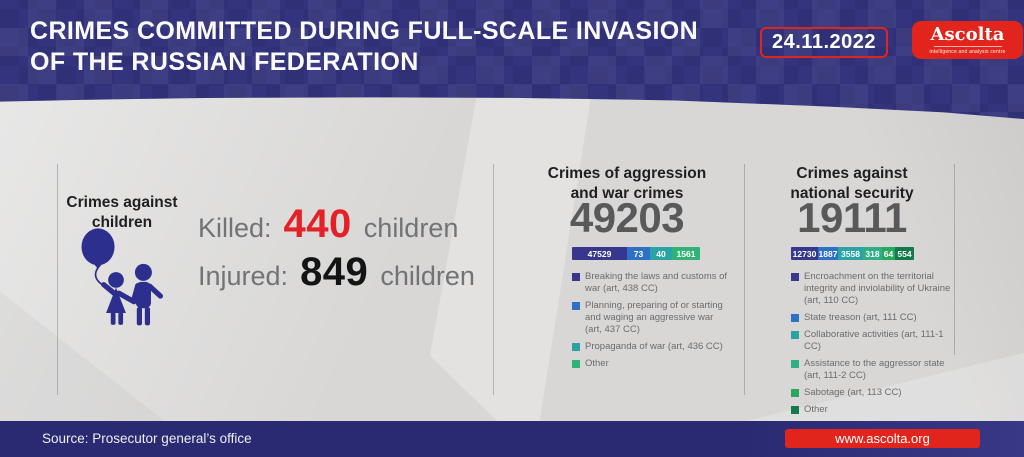 The width and height of the screenshot is (1024, 457). Describe the element at coordinates (411, 228) in the screenshot. I see `killed-suffix: children` at that location.